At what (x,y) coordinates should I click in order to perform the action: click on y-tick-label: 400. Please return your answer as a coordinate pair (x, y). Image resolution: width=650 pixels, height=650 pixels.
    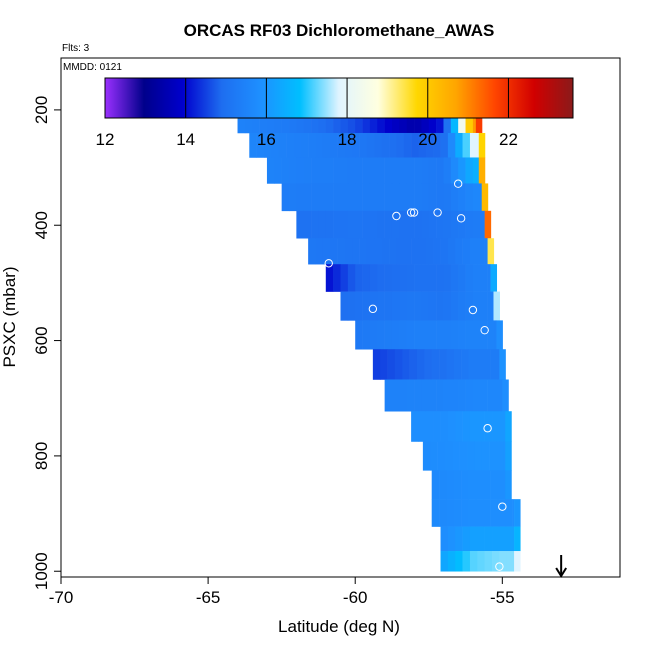
    Looking at the image, I should click on (41, 225).